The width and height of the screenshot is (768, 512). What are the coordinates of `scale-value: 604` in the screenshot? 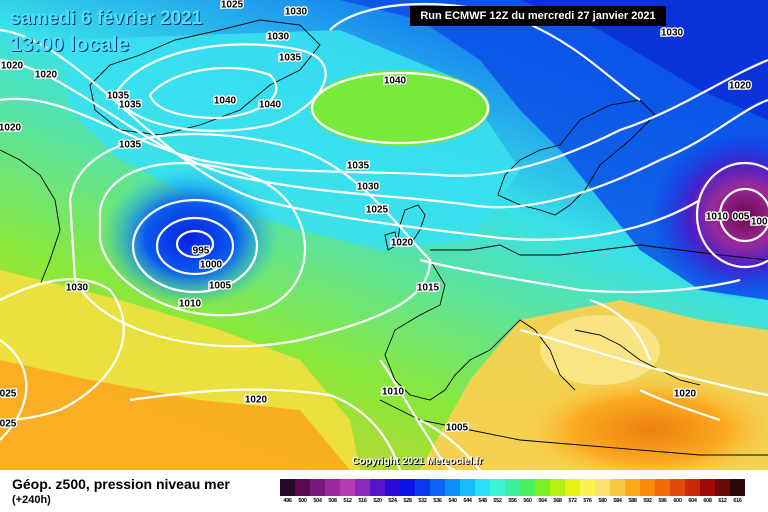 It's located at (692, 501).